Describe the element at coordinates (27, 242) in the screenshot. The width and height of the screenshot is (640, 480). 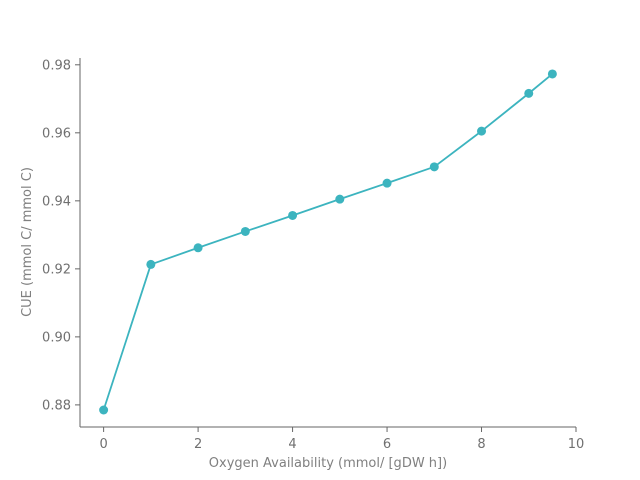
I see `y-axis-title: CUE (mmol C/ mmol C)` at that location.